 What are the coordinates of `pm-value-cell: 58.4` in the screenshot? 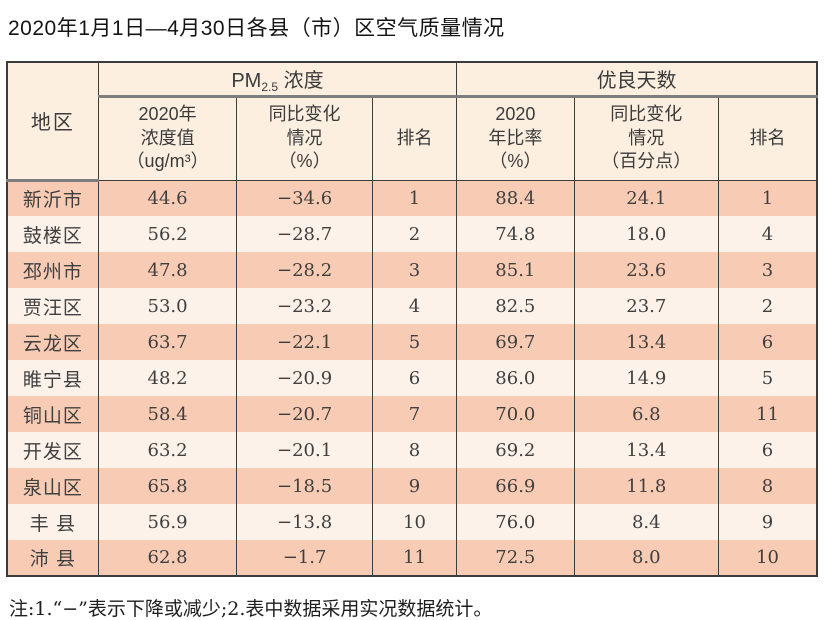 It's located at (167, 414).